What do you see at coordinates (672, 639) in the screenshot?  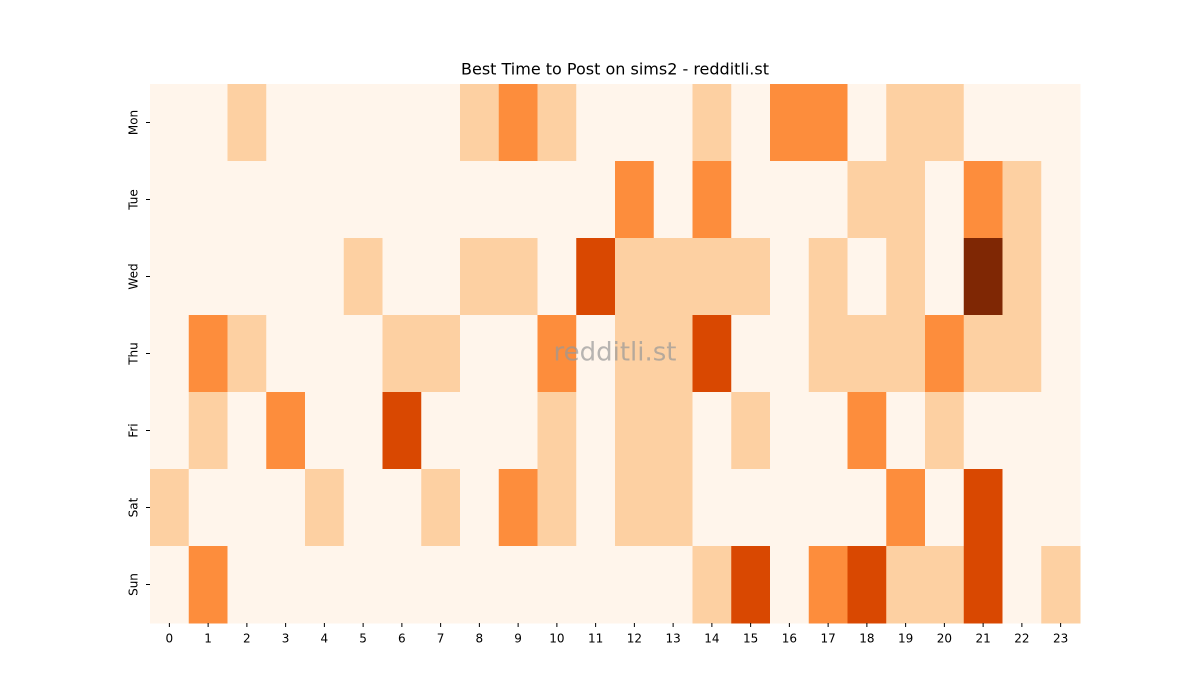 I see `x-tick-label: 13` at bounding box center [672, 639].